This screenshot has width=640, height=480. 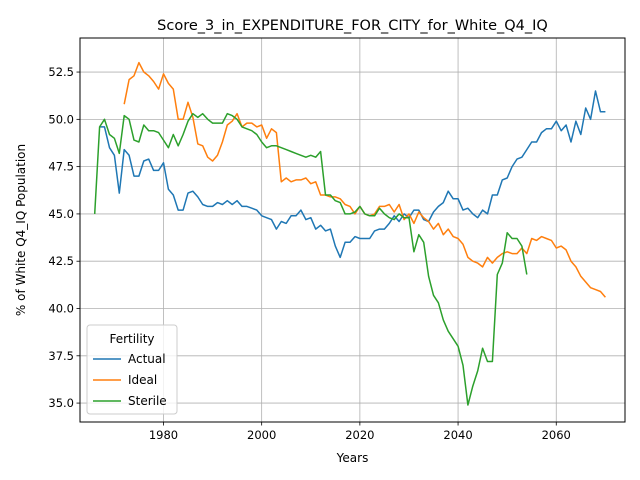 What do you see at coordinates (359, 435) in the screenshot?
I see `x-tick-label: 2020` at bounding box center [359, 435].